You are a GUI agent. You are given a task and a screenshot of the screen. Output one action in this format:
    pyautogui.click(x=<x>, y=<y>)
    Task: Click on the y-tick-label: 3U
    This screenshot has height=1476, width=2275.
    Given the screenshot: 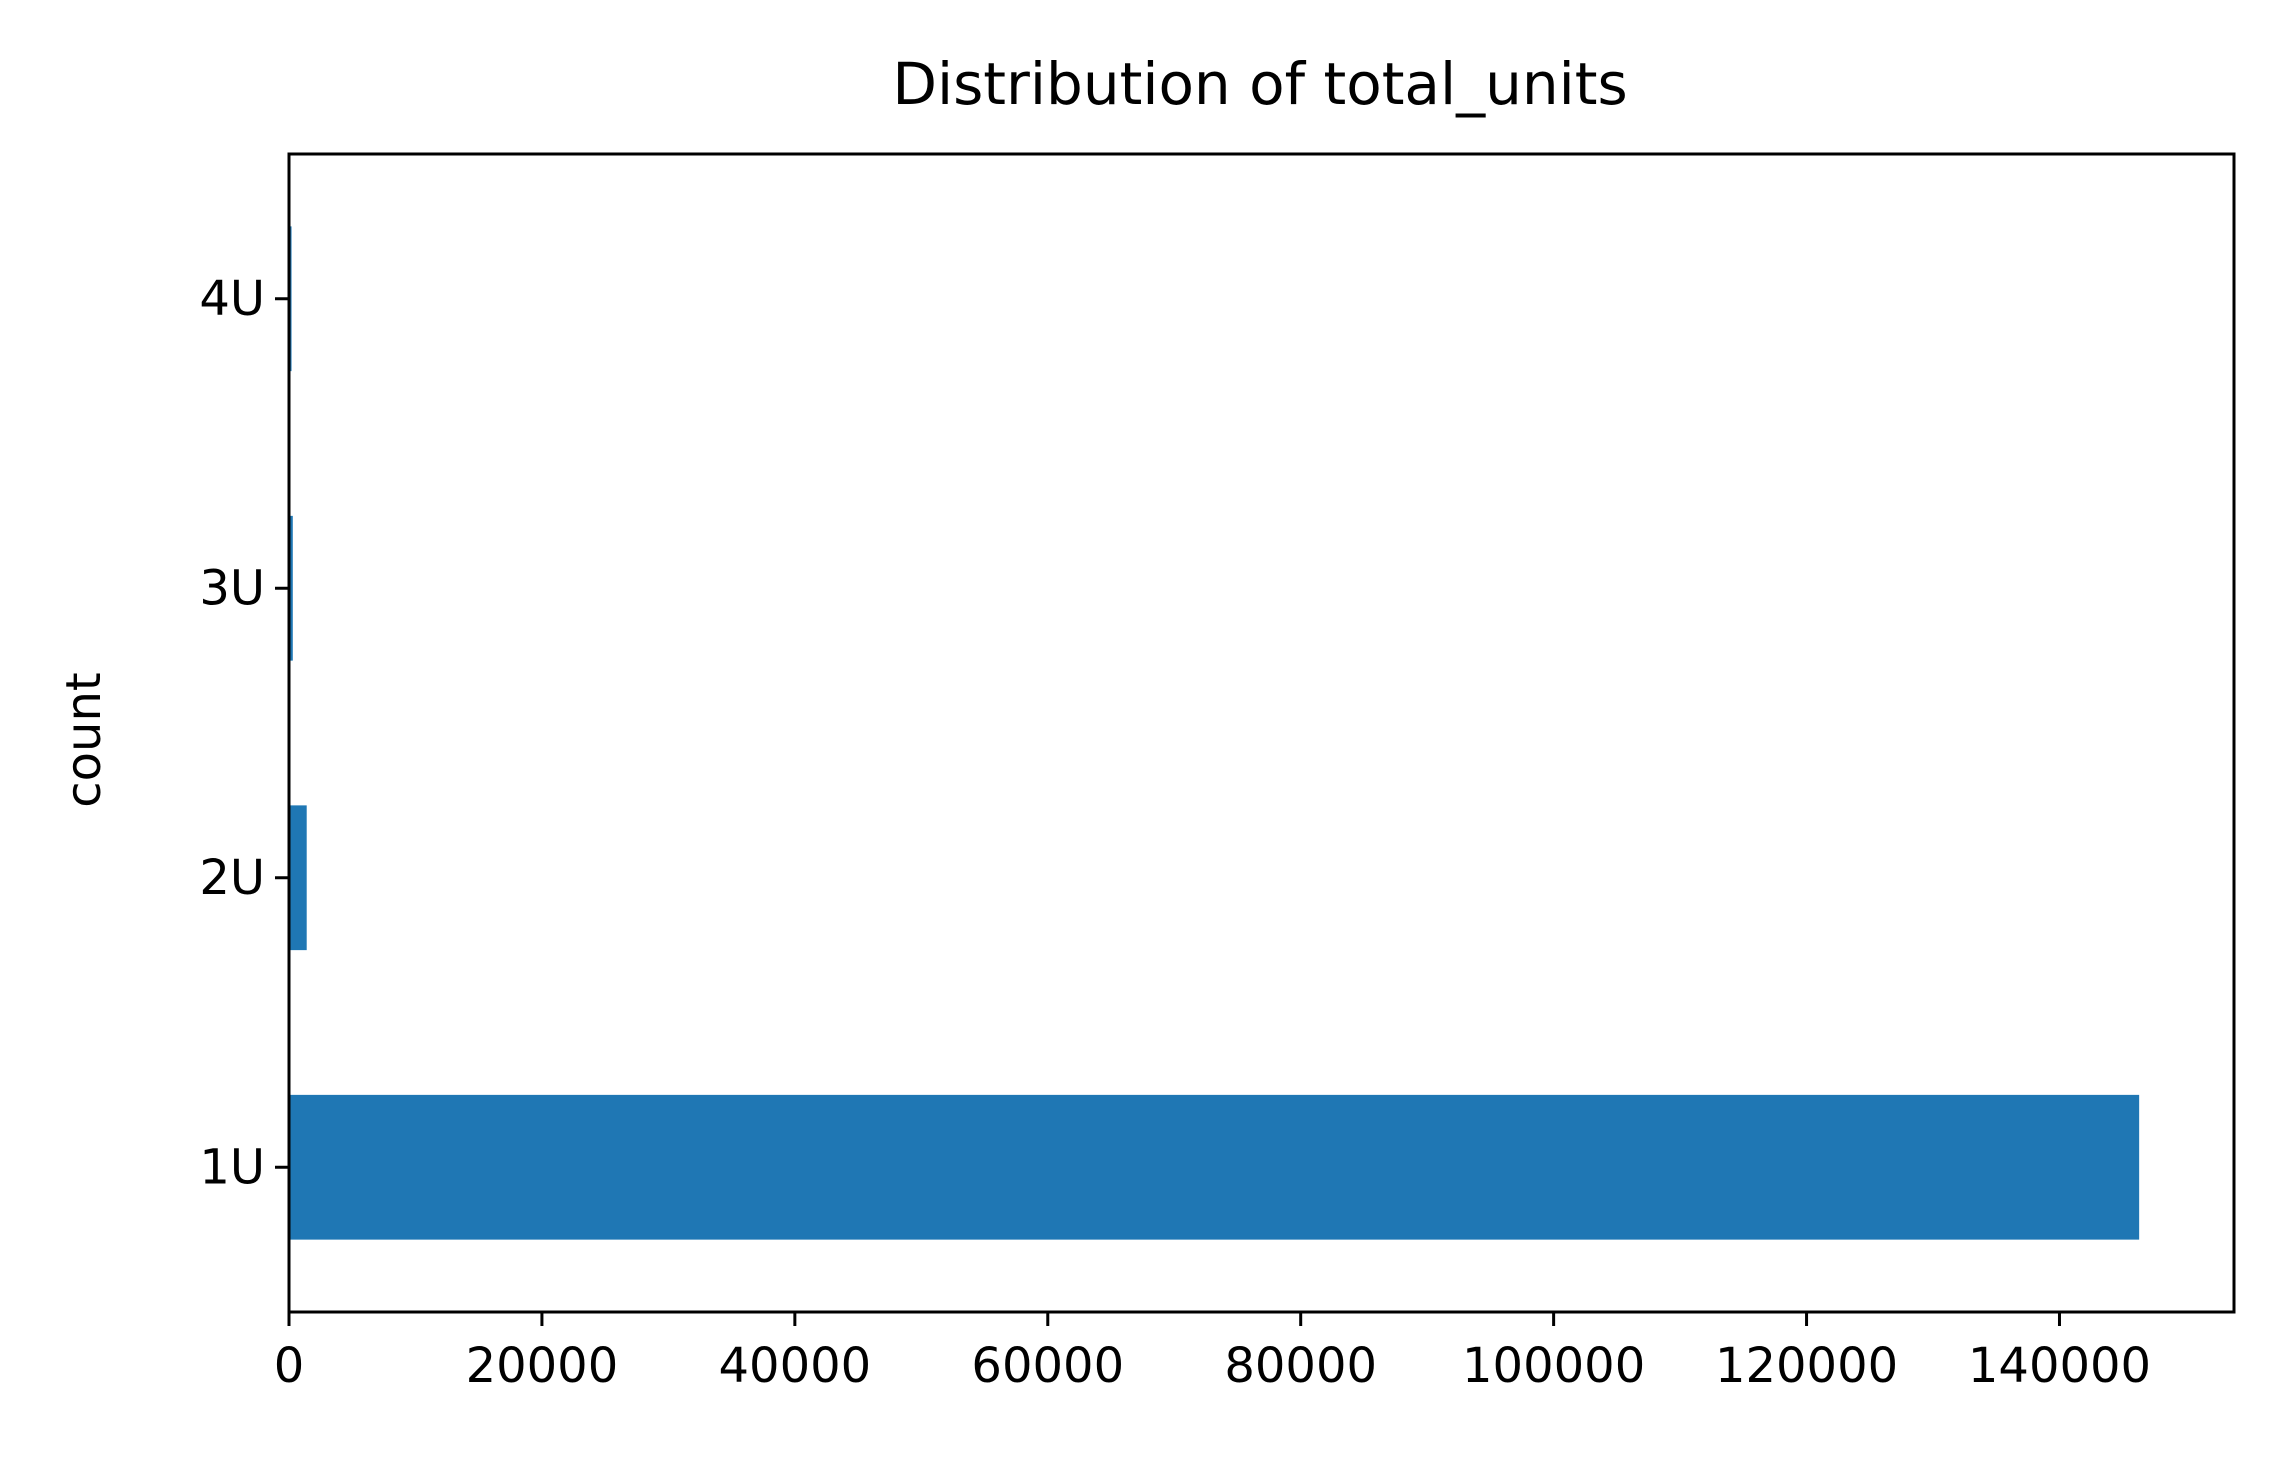 What is the action you would take?
    pyautogui.click(x=232, y=588)
    